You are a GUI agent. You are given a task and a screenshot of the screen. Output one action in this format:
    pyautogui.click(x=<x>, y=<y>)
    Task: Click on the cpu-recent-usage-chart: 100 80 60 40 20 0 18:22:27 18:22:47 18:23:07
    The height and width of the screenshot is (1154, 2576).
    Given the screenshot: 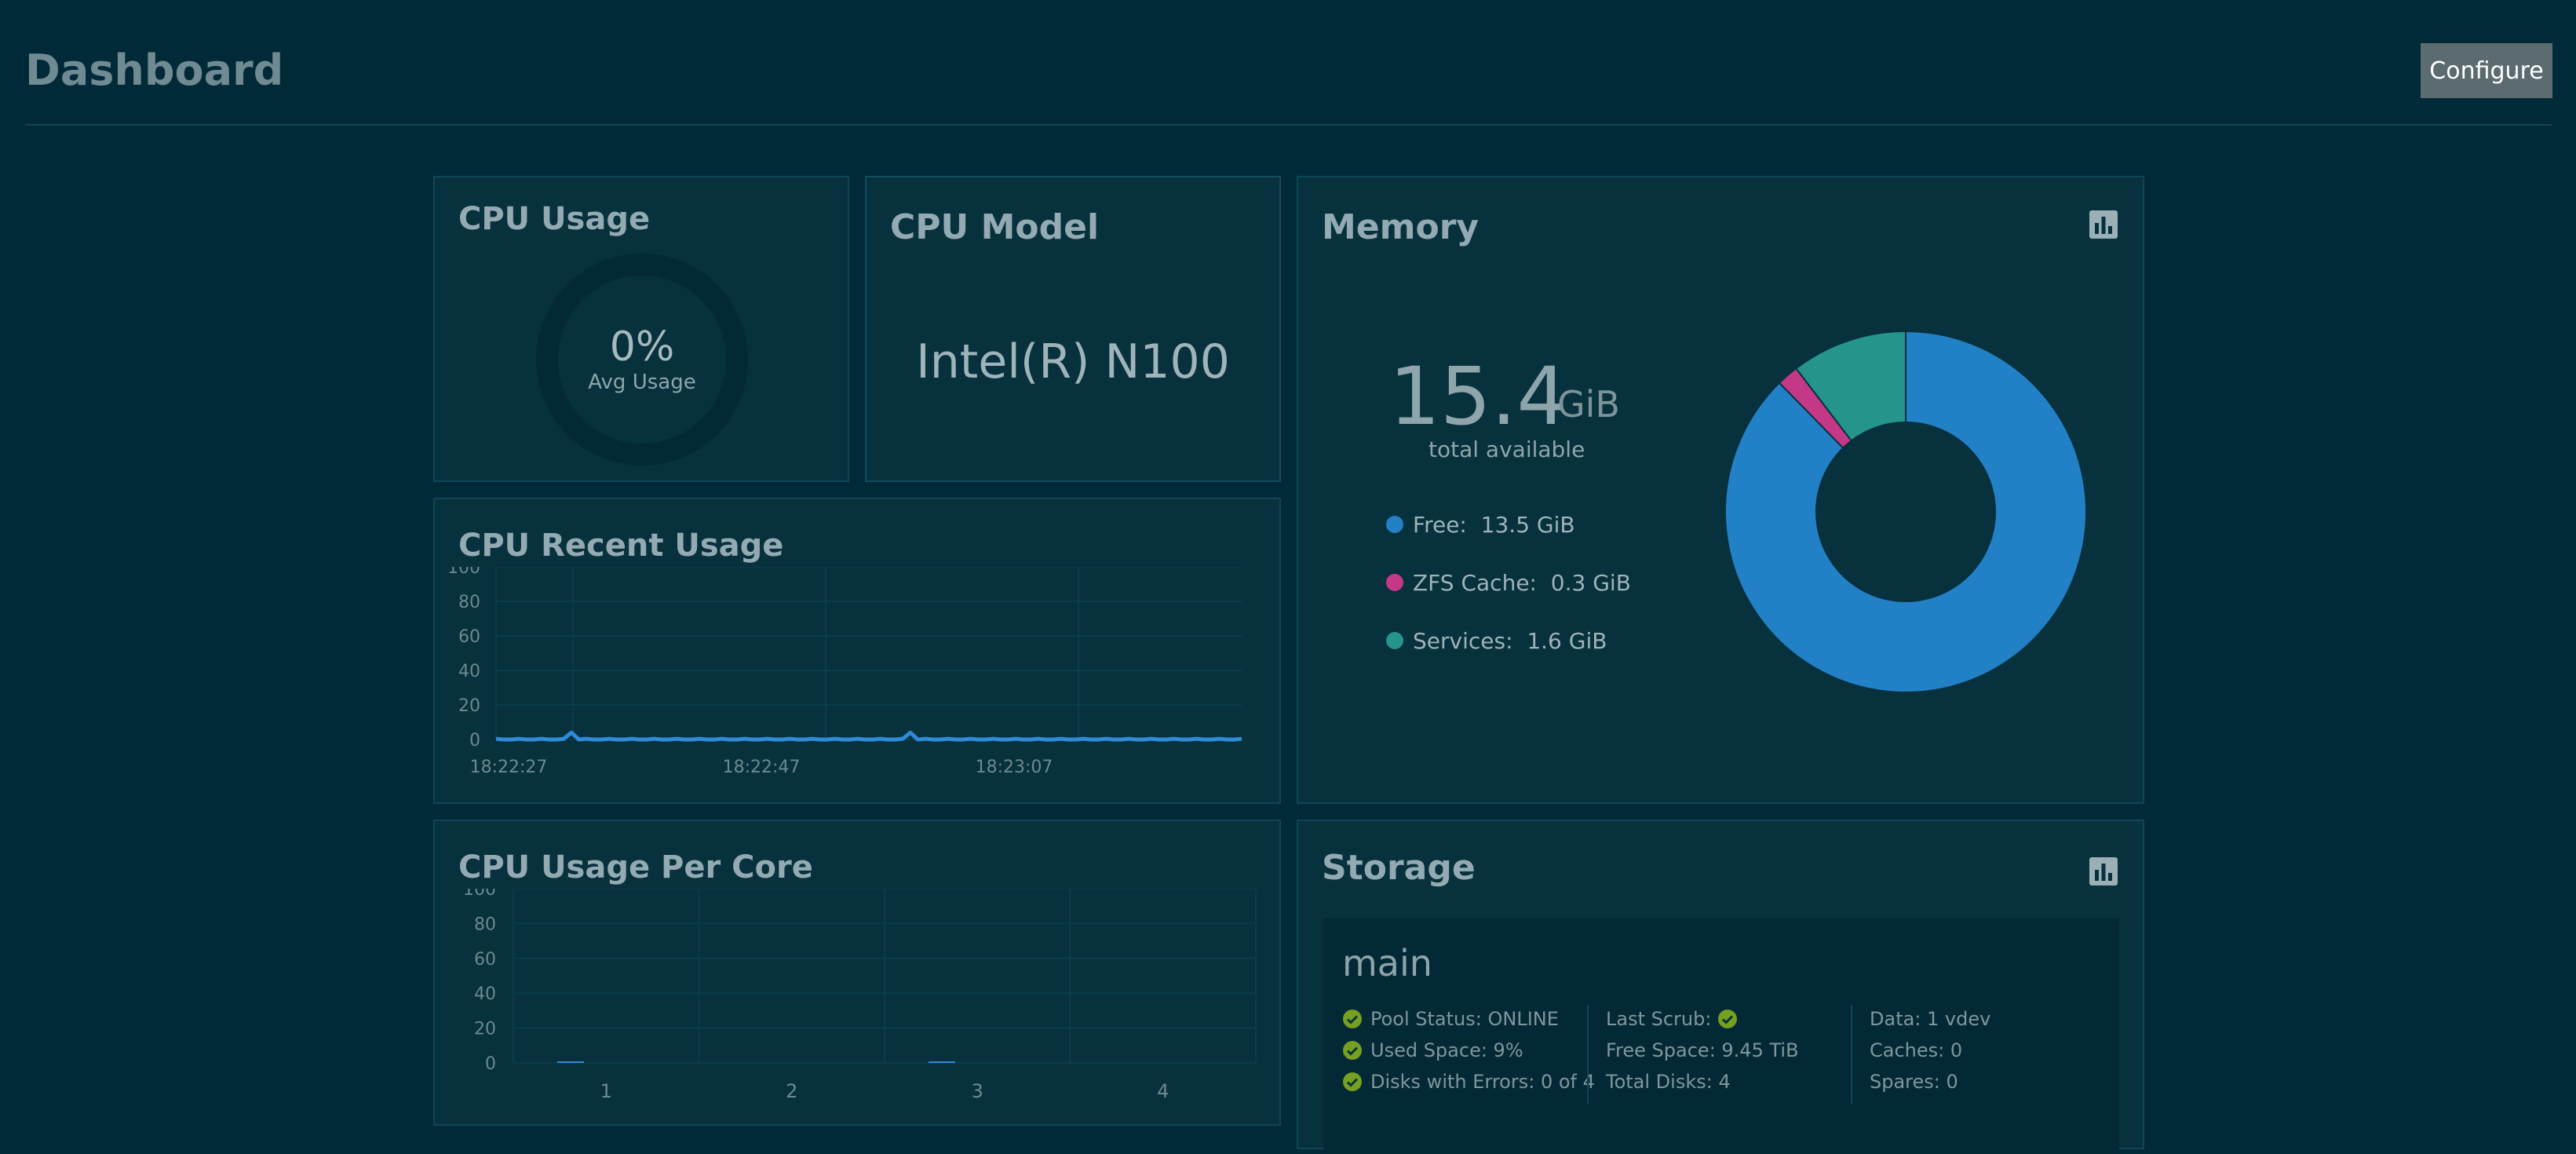 What is the action you would take?
    pyautogui.click(x=844, y=672)
    